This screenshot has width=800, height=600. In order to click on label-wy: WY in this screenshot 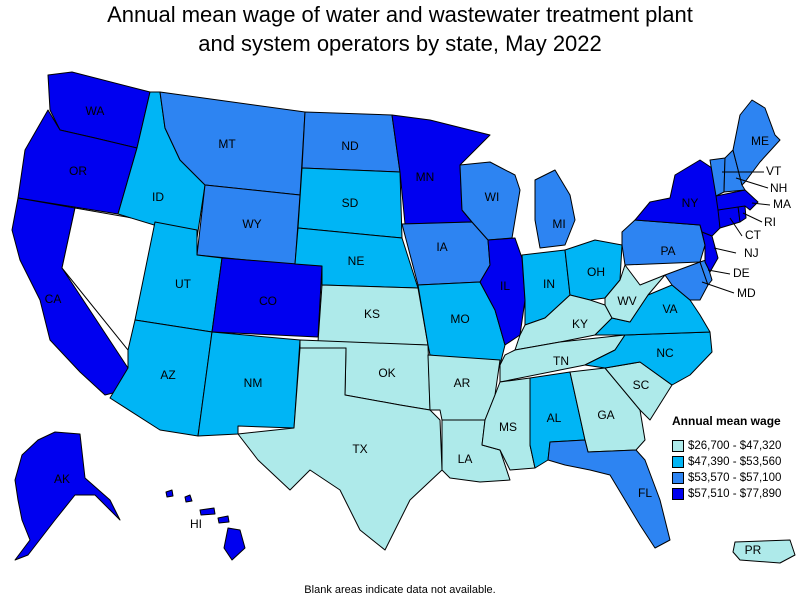, I will do `click(251, 224)`.